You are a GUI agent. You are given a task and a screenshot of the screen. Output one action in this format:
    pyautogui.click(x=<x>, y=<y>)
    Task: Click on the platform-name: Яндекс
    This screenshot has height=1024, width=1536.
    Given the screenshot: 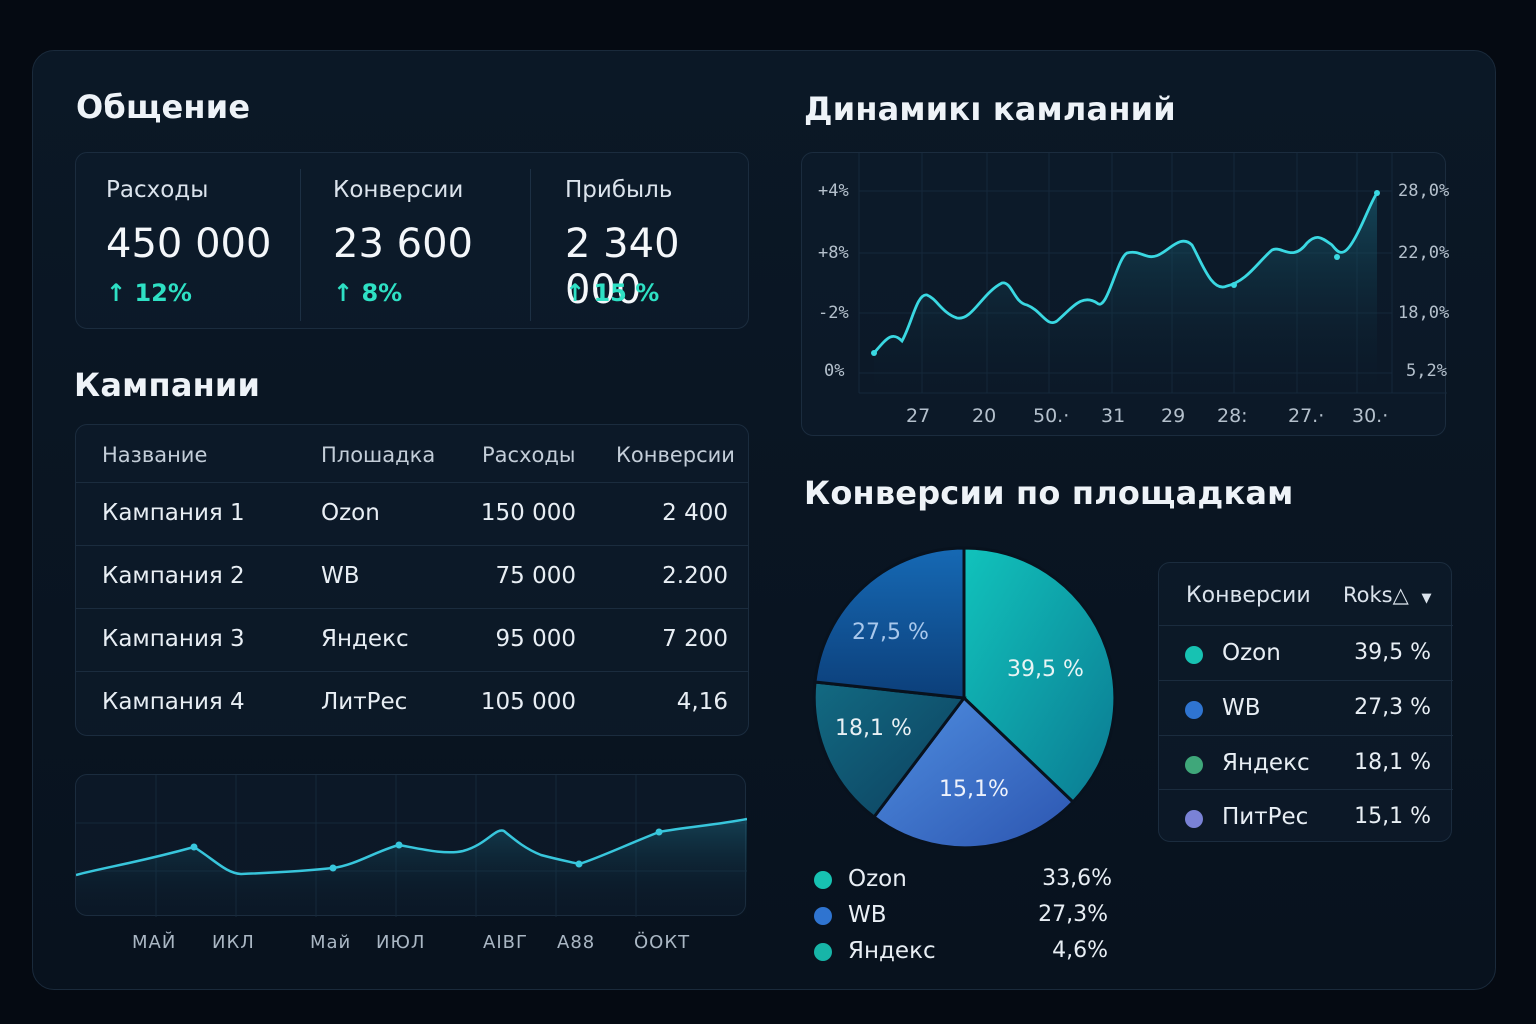 What is the action you would take?
    pyautogui.click(x=1266, y=763)
    